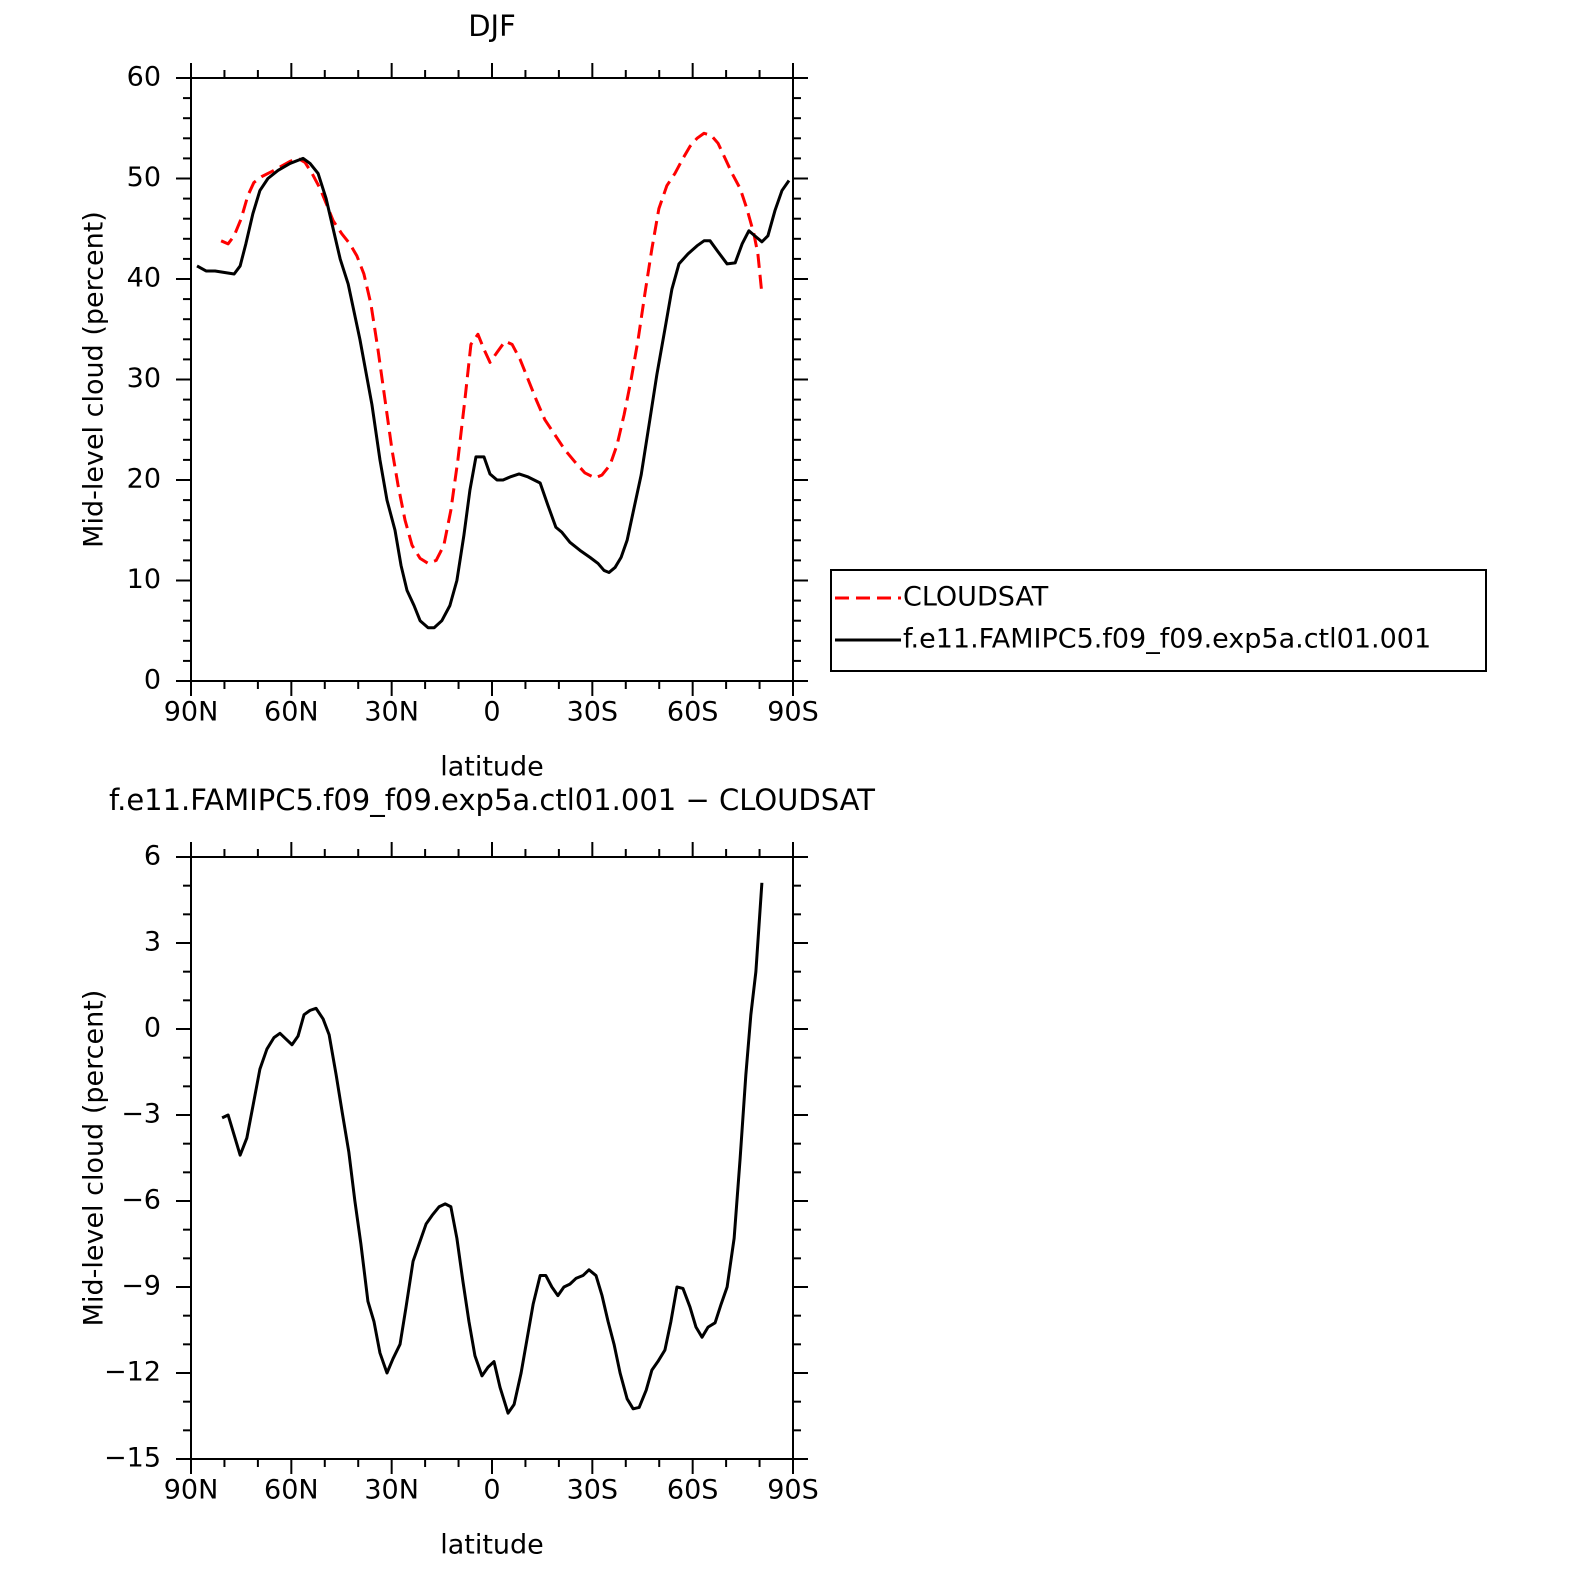 This screenshot has width=1577, height=1580. I want to click on y-tick-label: 50, so click(144, 177).